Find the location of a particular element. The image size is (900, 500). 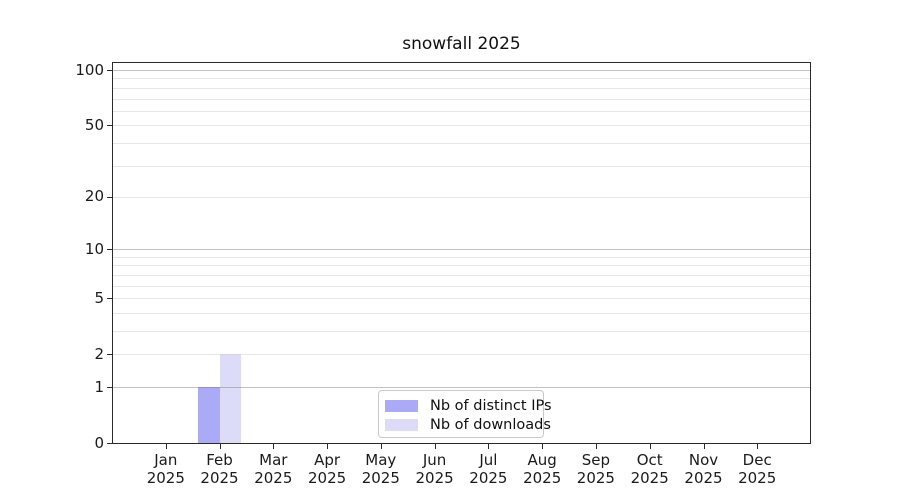

x-tickmark-may is located at coordinates (381, 446).